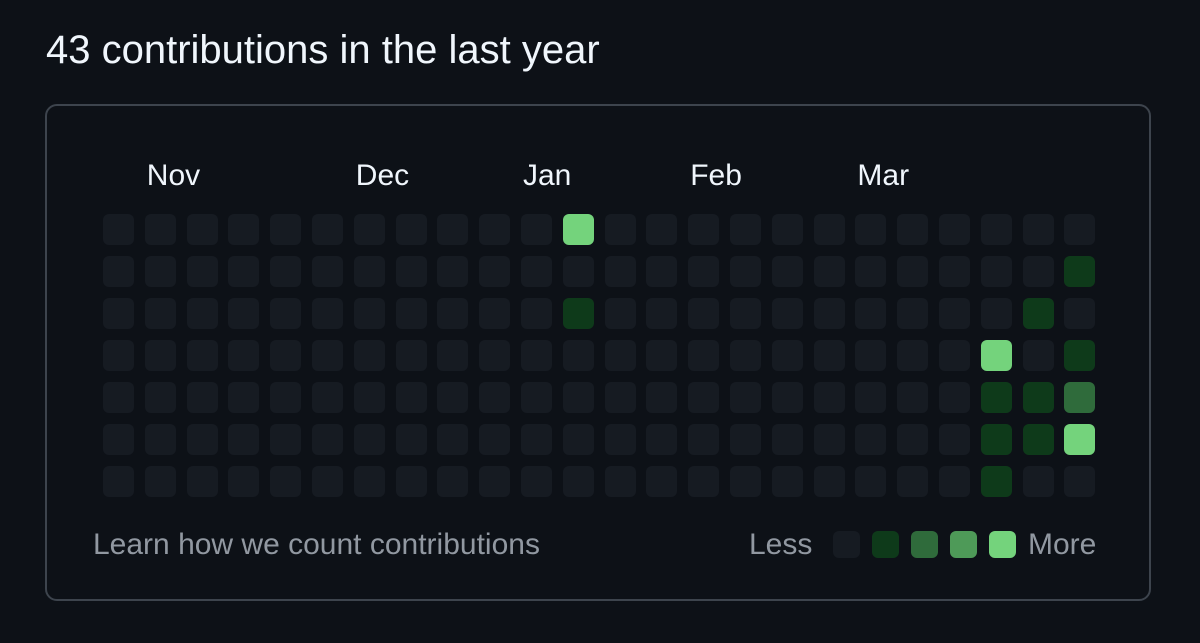  I want to click on learn-how-we-count-link: Learn how we count contributions, so click(316, 544).